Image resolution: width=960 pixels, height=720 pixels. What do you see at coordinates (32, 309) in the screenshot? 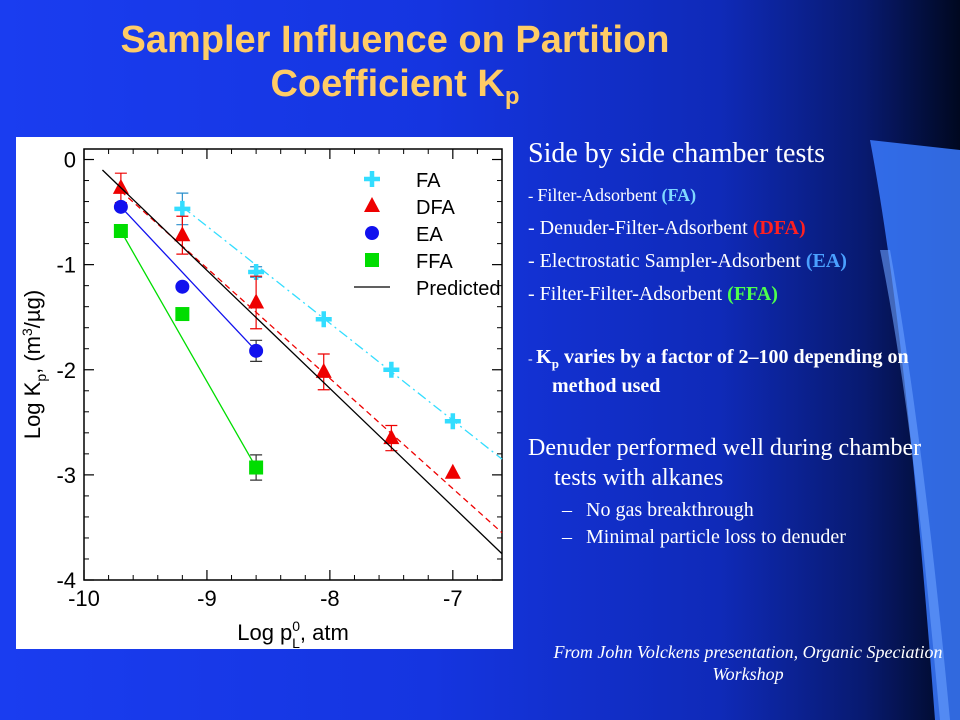
I see `y-axis-label-part: /µg)` at bounding box center [32, 309].